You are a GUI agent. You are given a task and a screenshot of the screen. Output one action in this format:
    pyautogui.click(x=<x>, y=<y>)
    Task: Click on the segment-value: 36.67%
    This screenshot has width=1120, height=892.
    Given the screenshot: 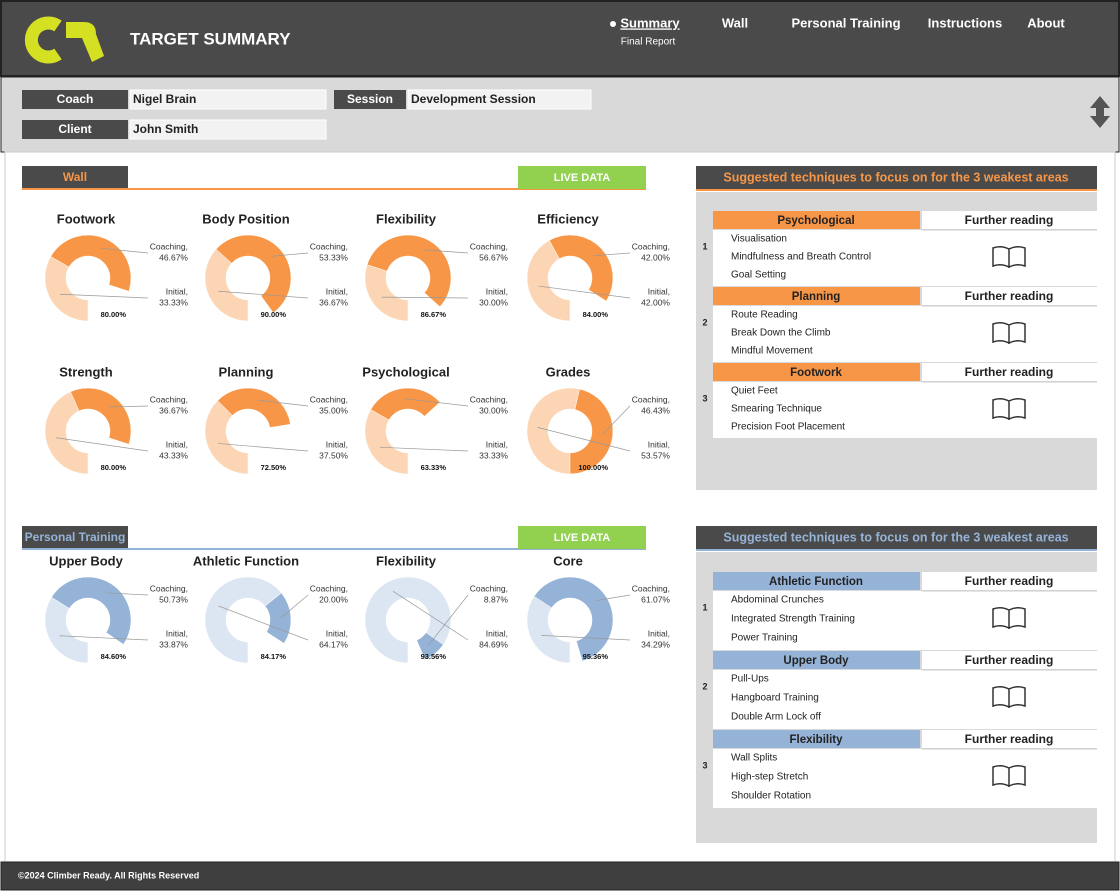 What is the action you would take?
    pyautogui.click(x=173, y=410)
    